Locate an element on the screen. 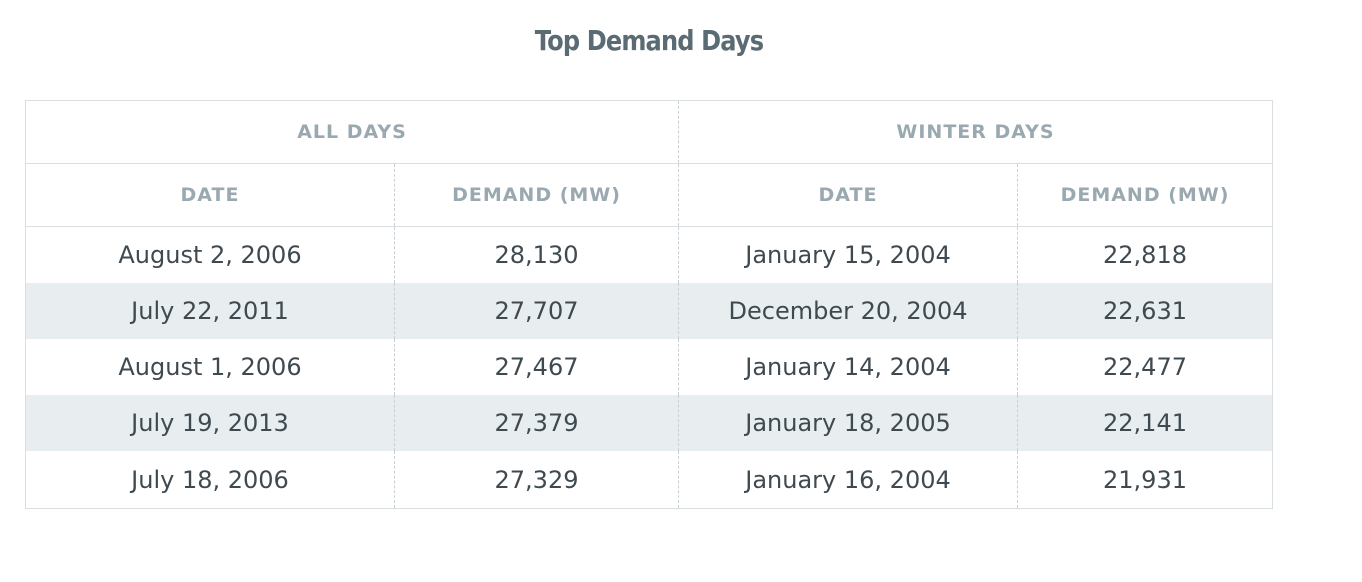  page-title: Top Demand Days is located at coordinates (649, 40).